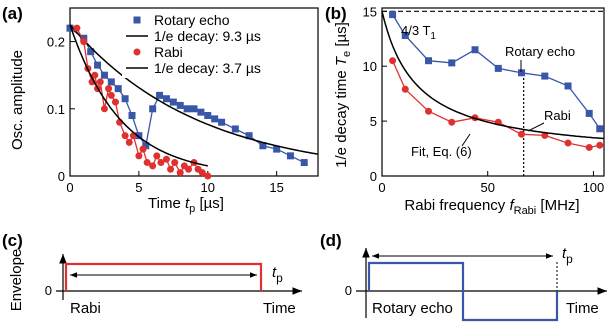 This screenshot has height=327, width=613. I want to click on panel-b-ylabel: 1/e decay time Te [µs], so click(343, 95).